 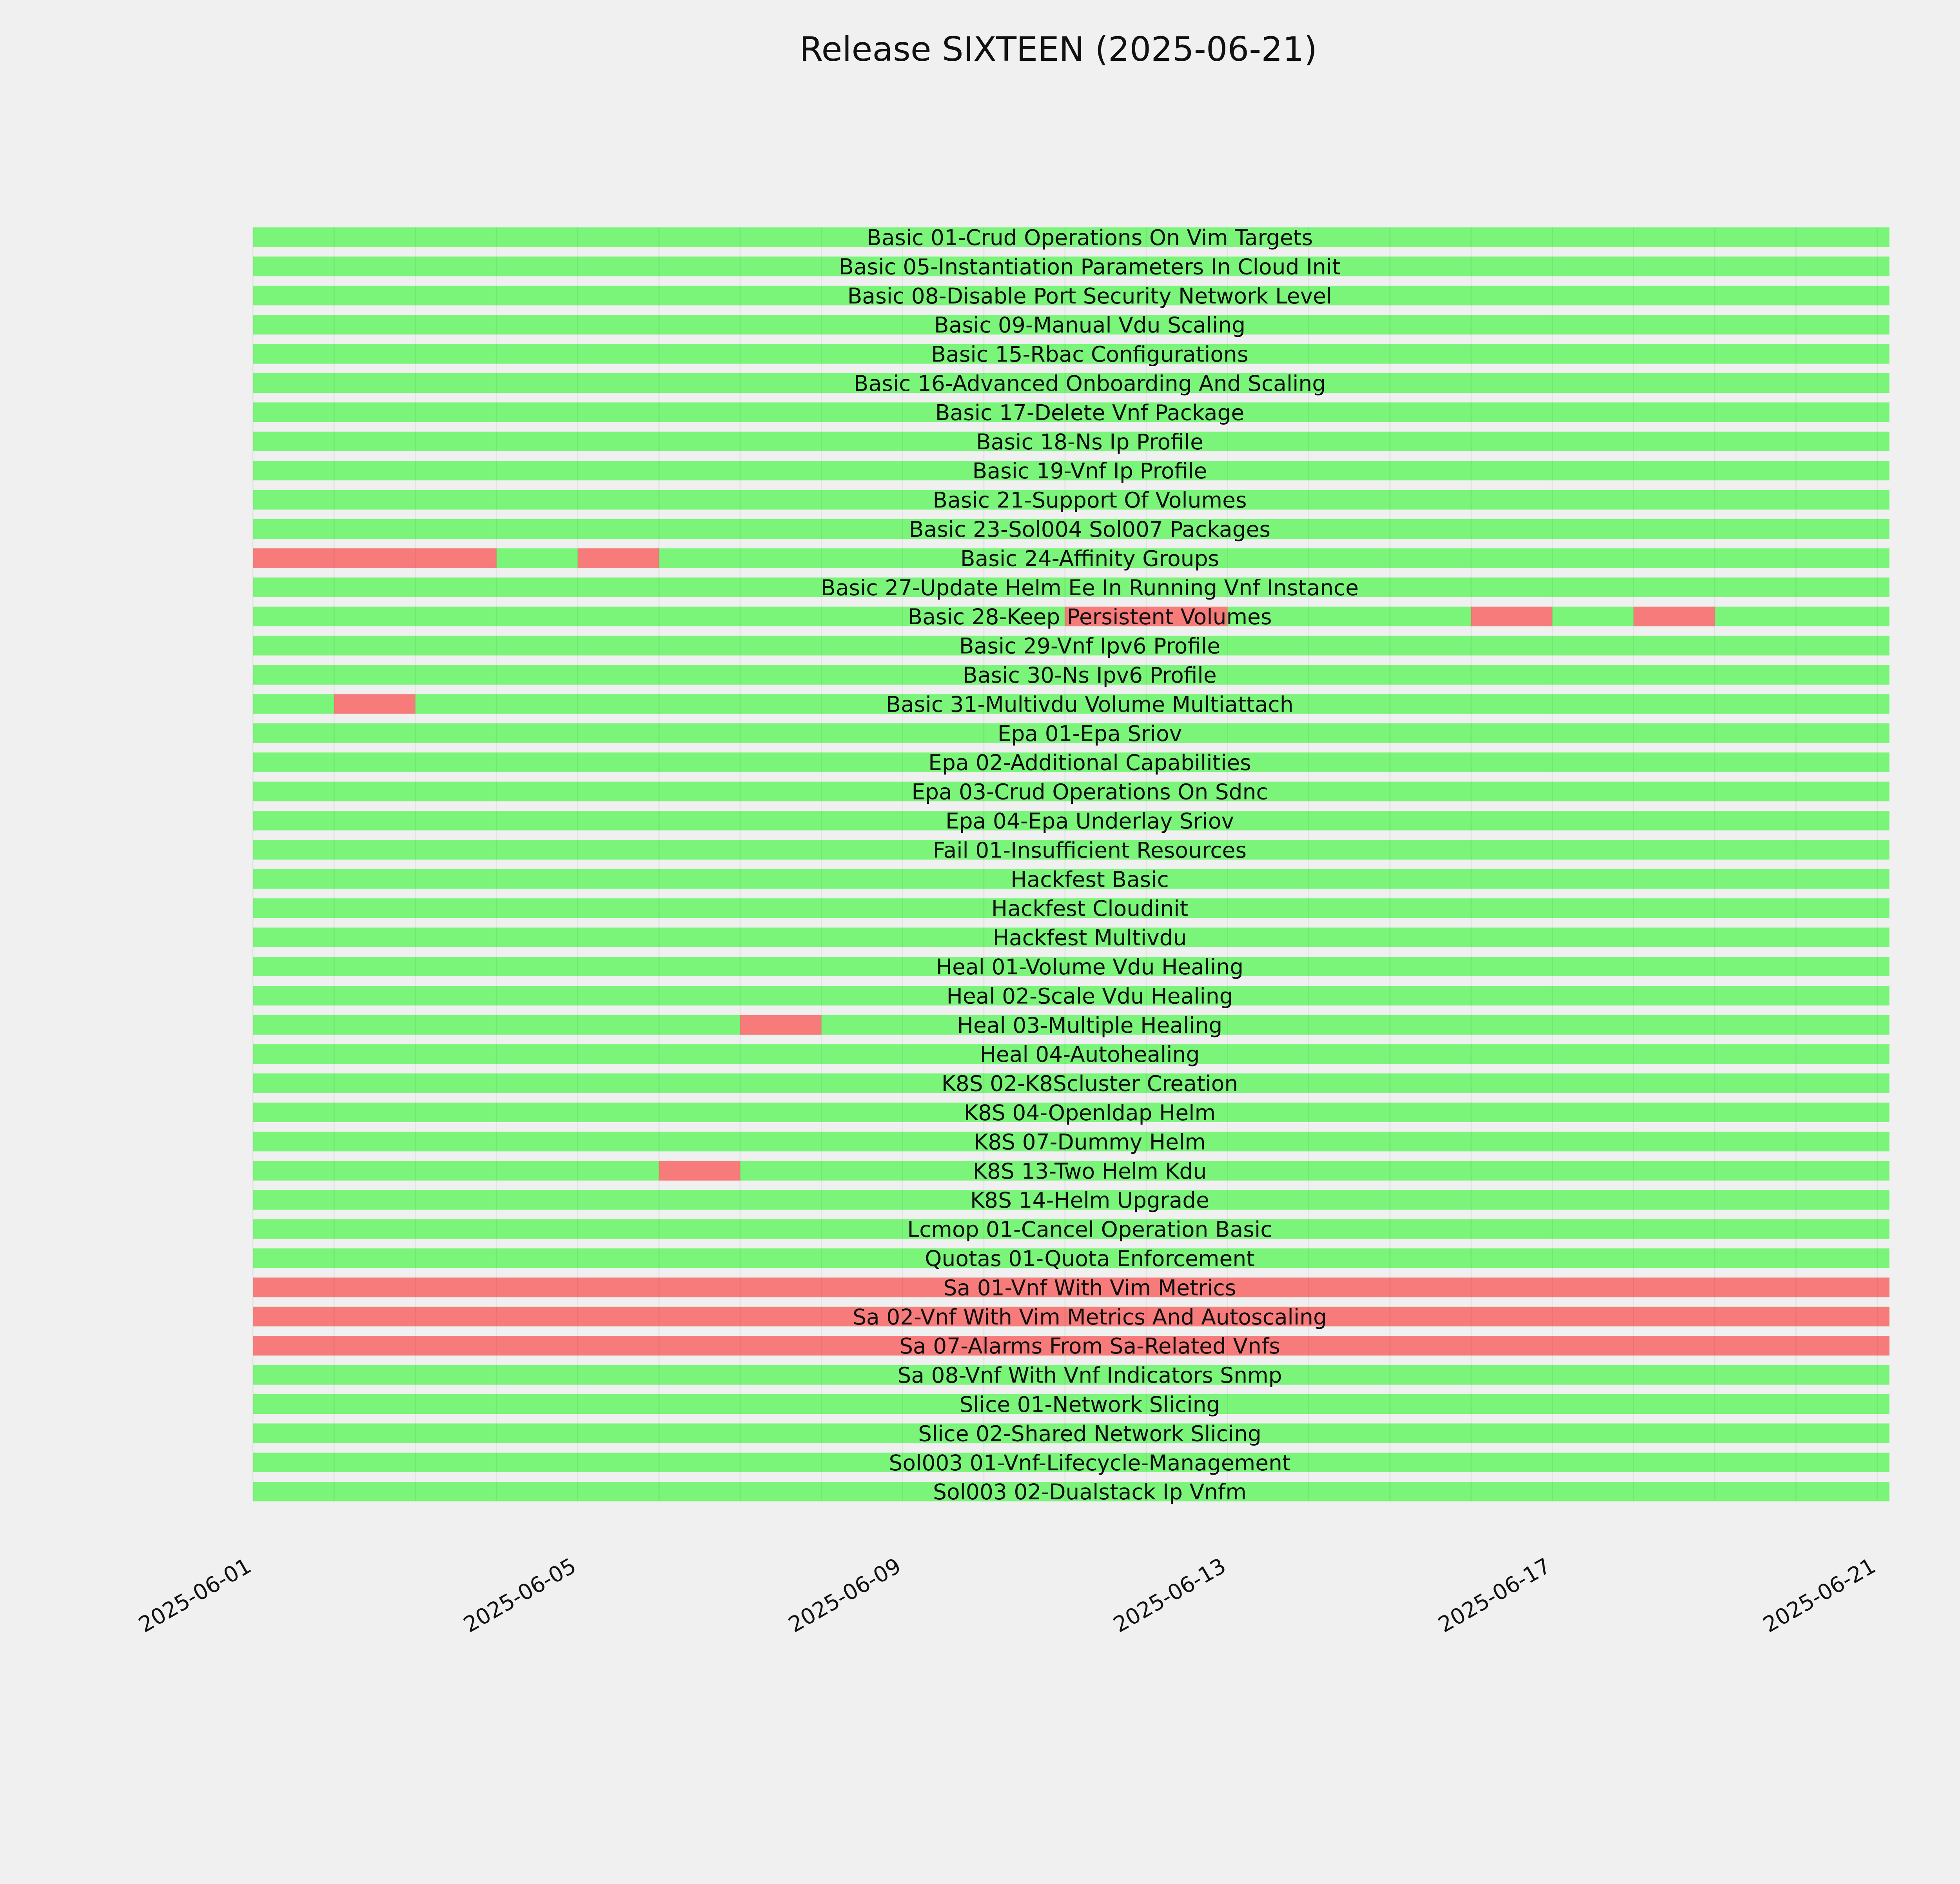 What do you see at coordinates (1089, 354) in the screenshot?
I see `row-label: Basic 15-Rbac Configurations` at bounding box center [1089, 354].